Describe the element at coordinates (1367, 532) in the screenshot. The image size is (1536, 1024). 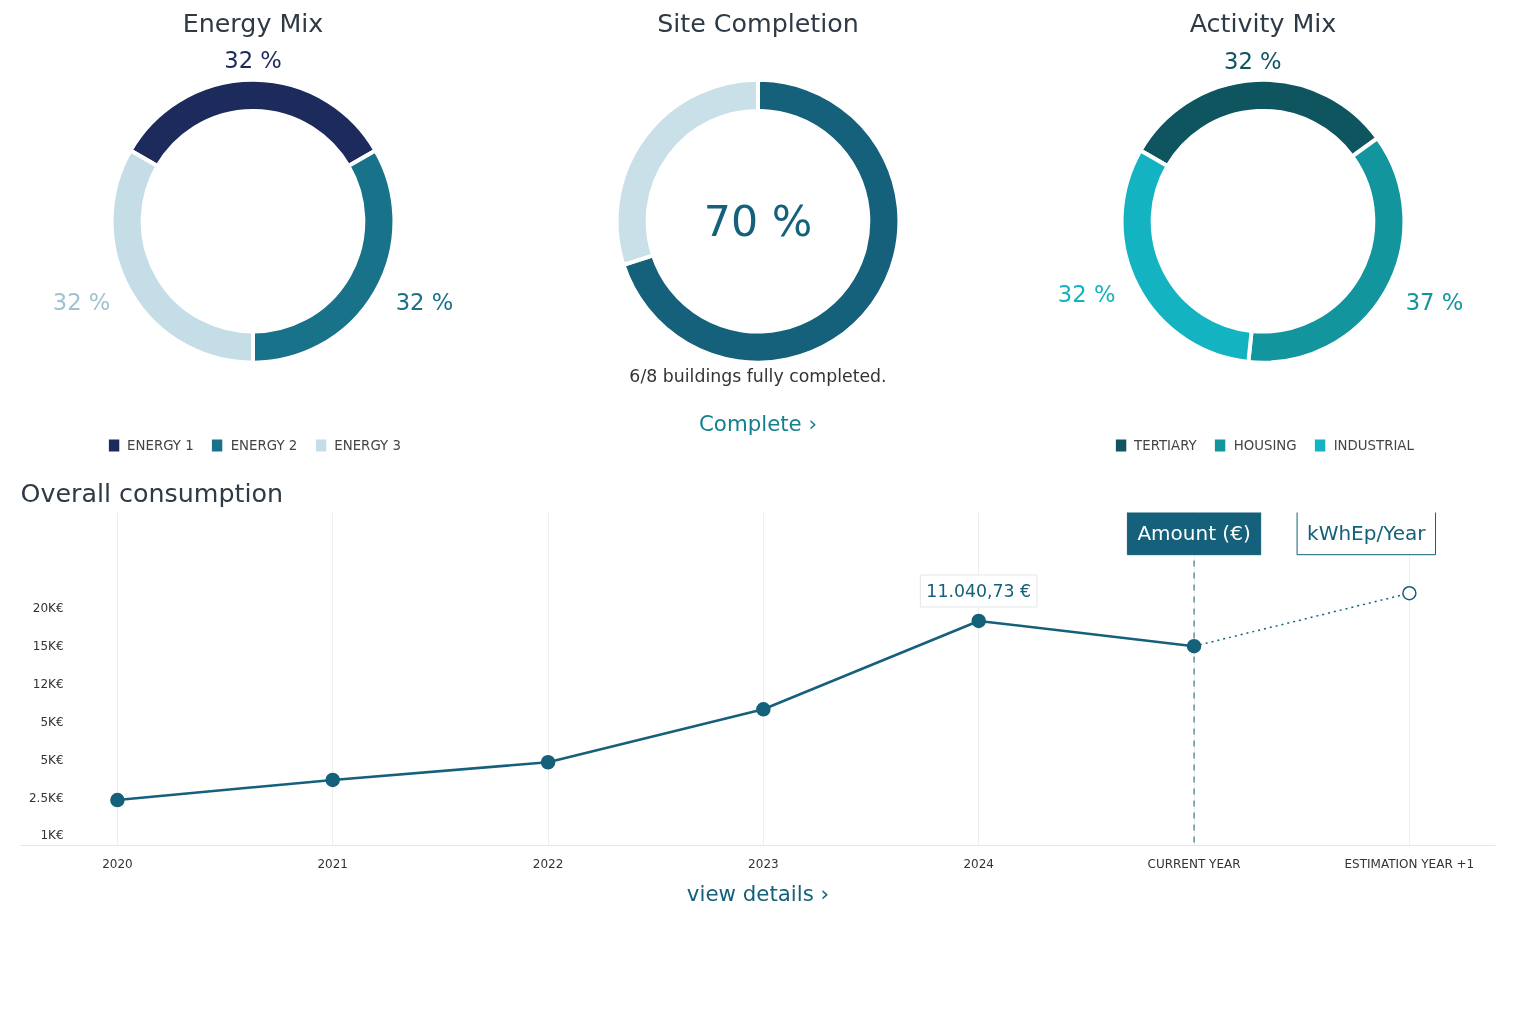
I see `text: kWhEp/Year` at that location.